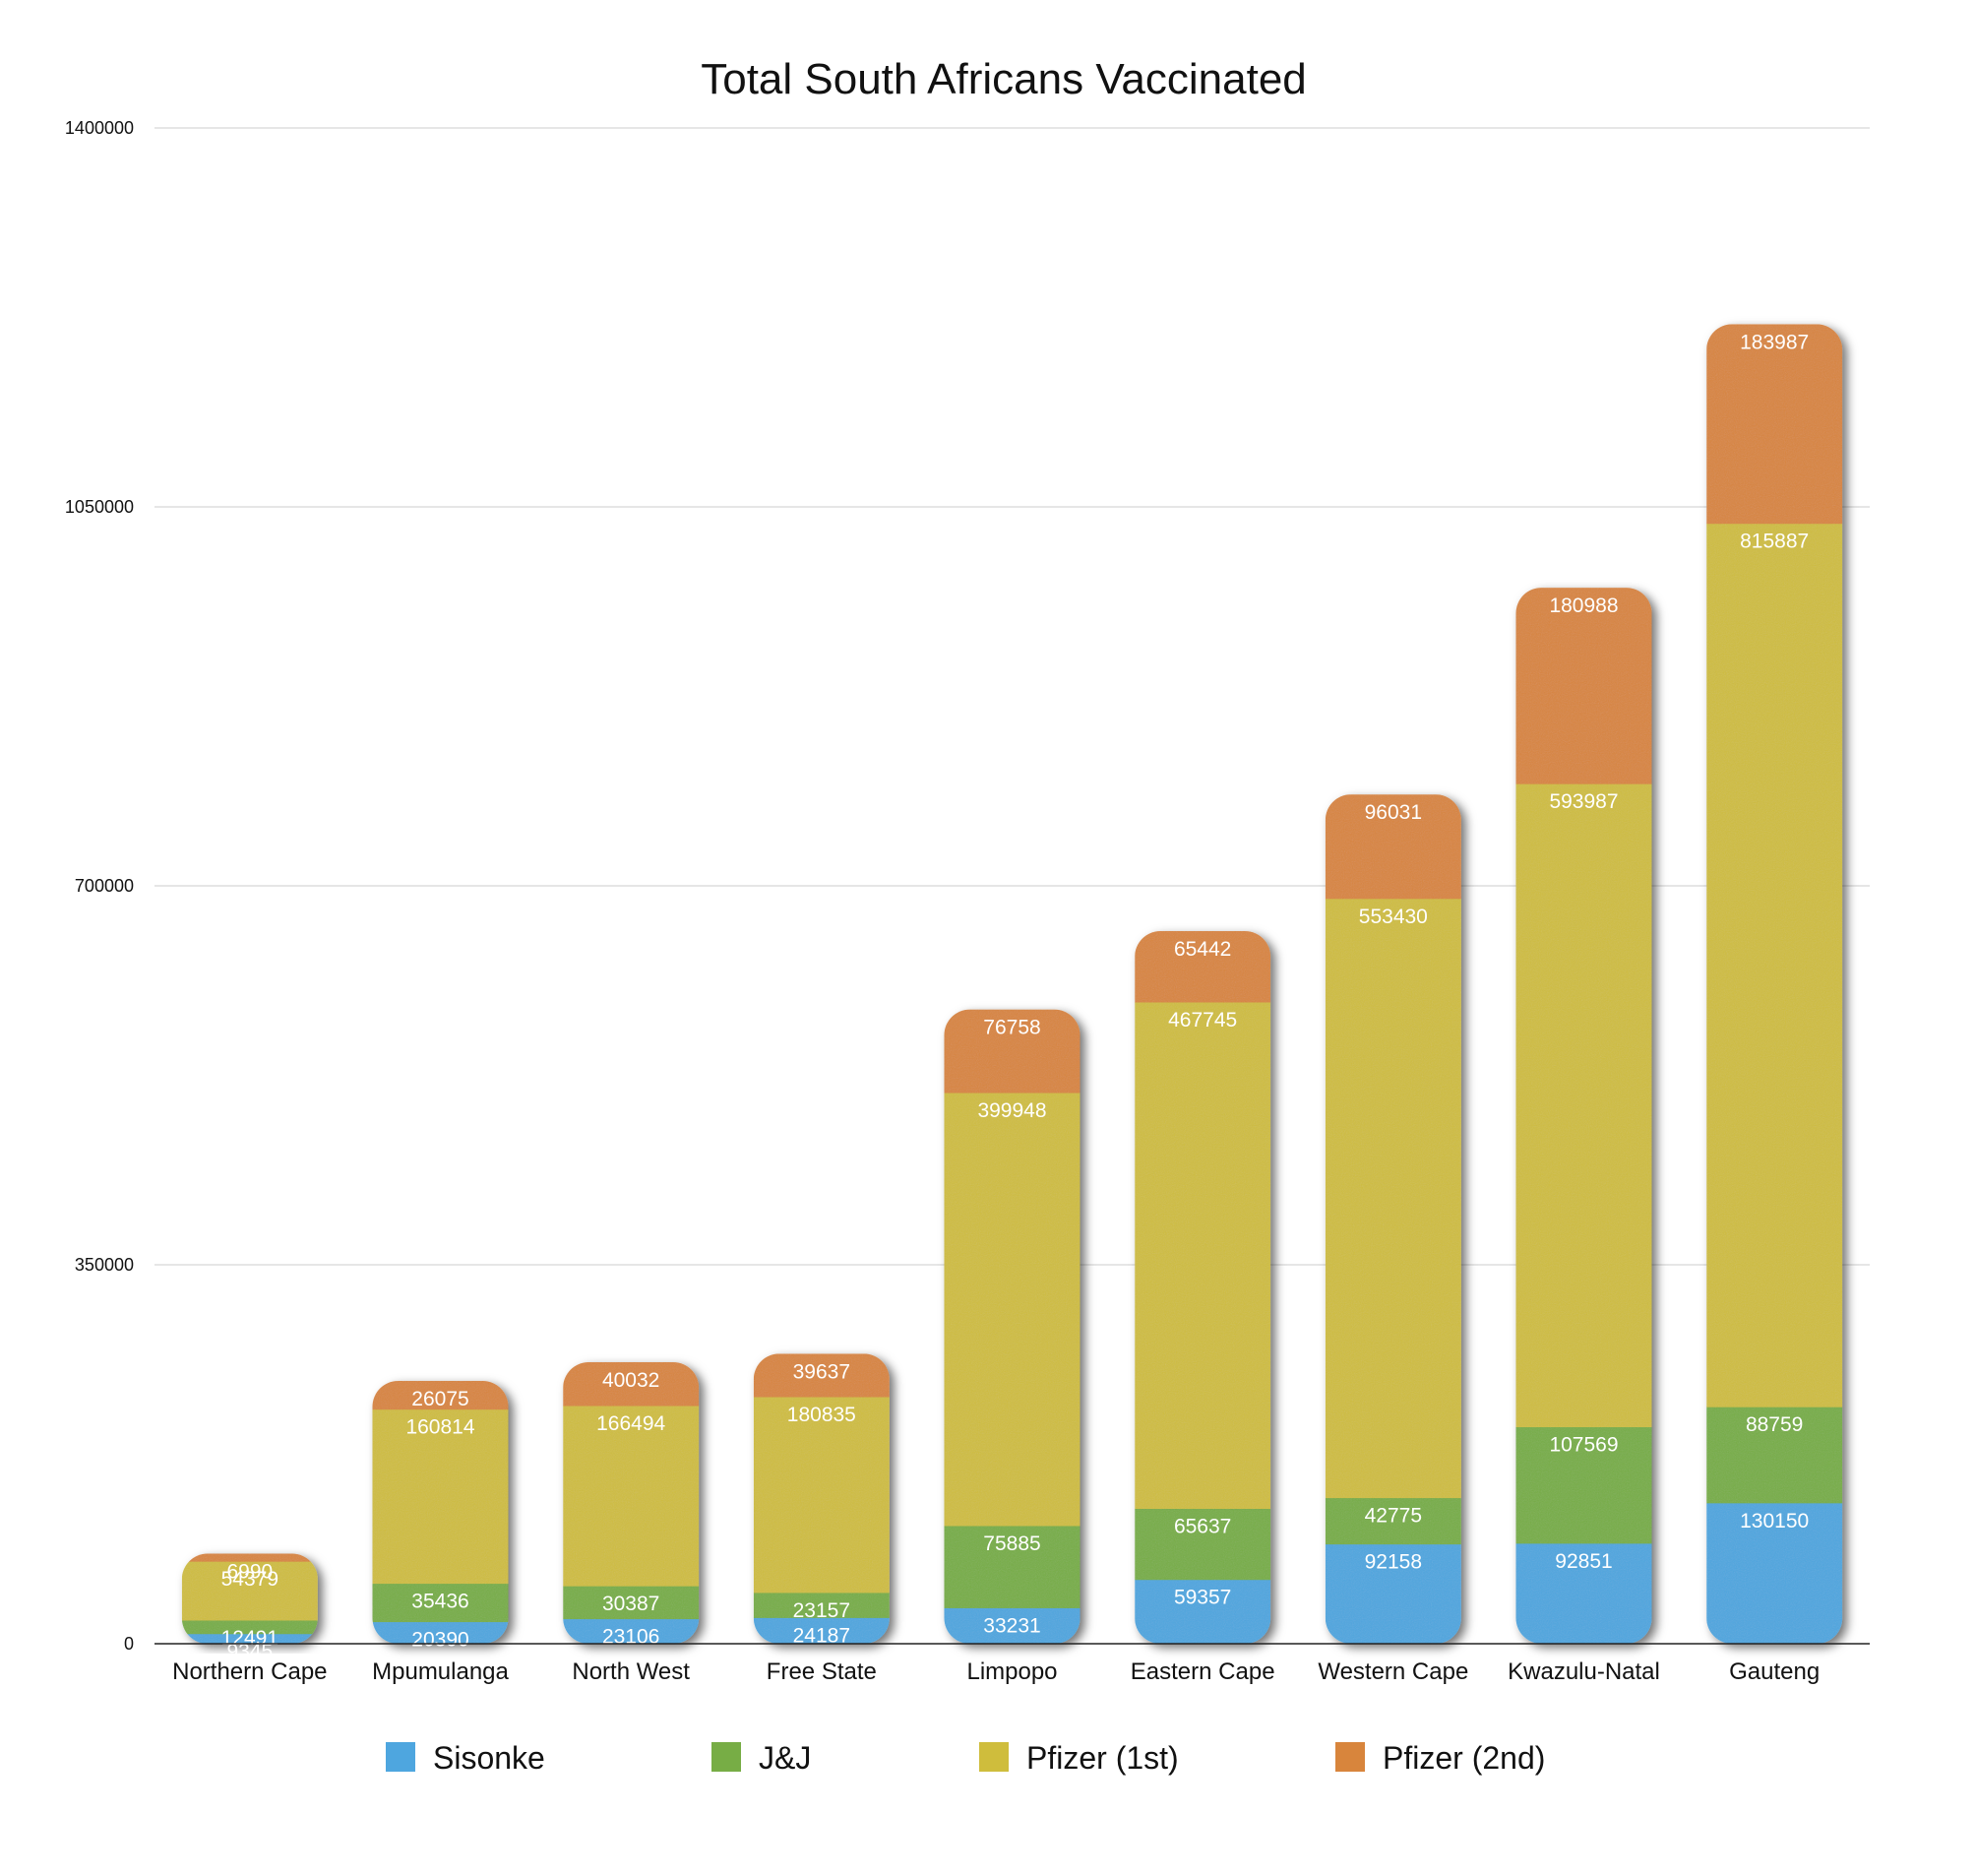 This screenshot has width=1976, height=1876. I want to click on data-label: 593987, so click(1583, 801).